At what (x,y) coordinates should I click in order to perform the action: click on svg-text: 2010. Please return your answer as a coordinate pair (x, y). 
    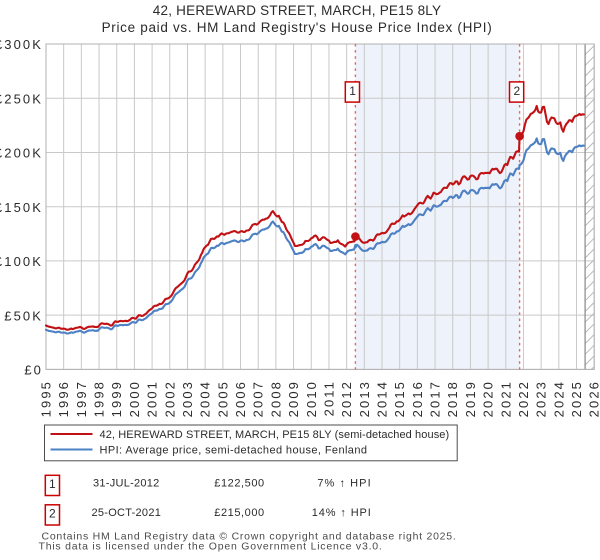
    Looking at the image, I should click on (311, 398).